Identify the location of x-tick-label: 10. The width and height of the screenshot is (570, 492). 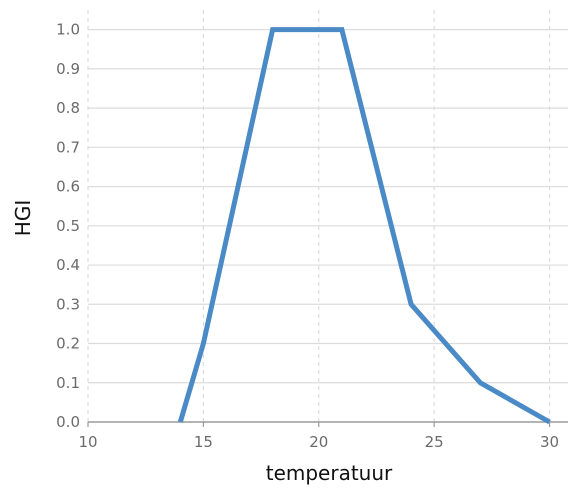
(87, 442).